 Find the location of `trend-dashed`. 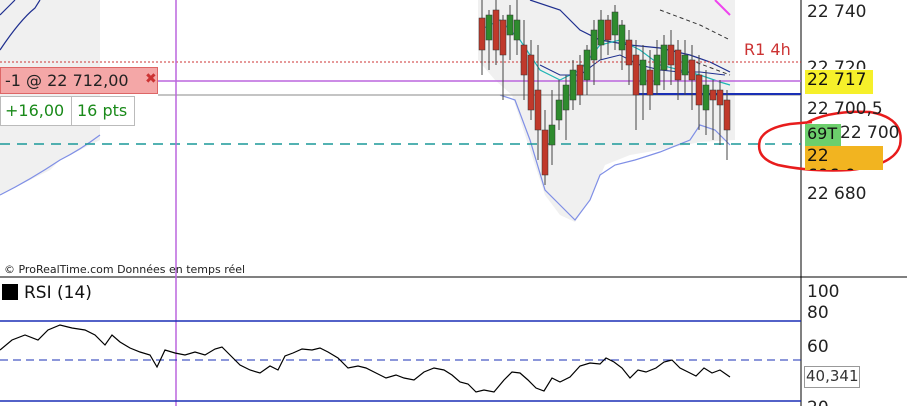

trend-dashed is located at coordinates (695, 25).